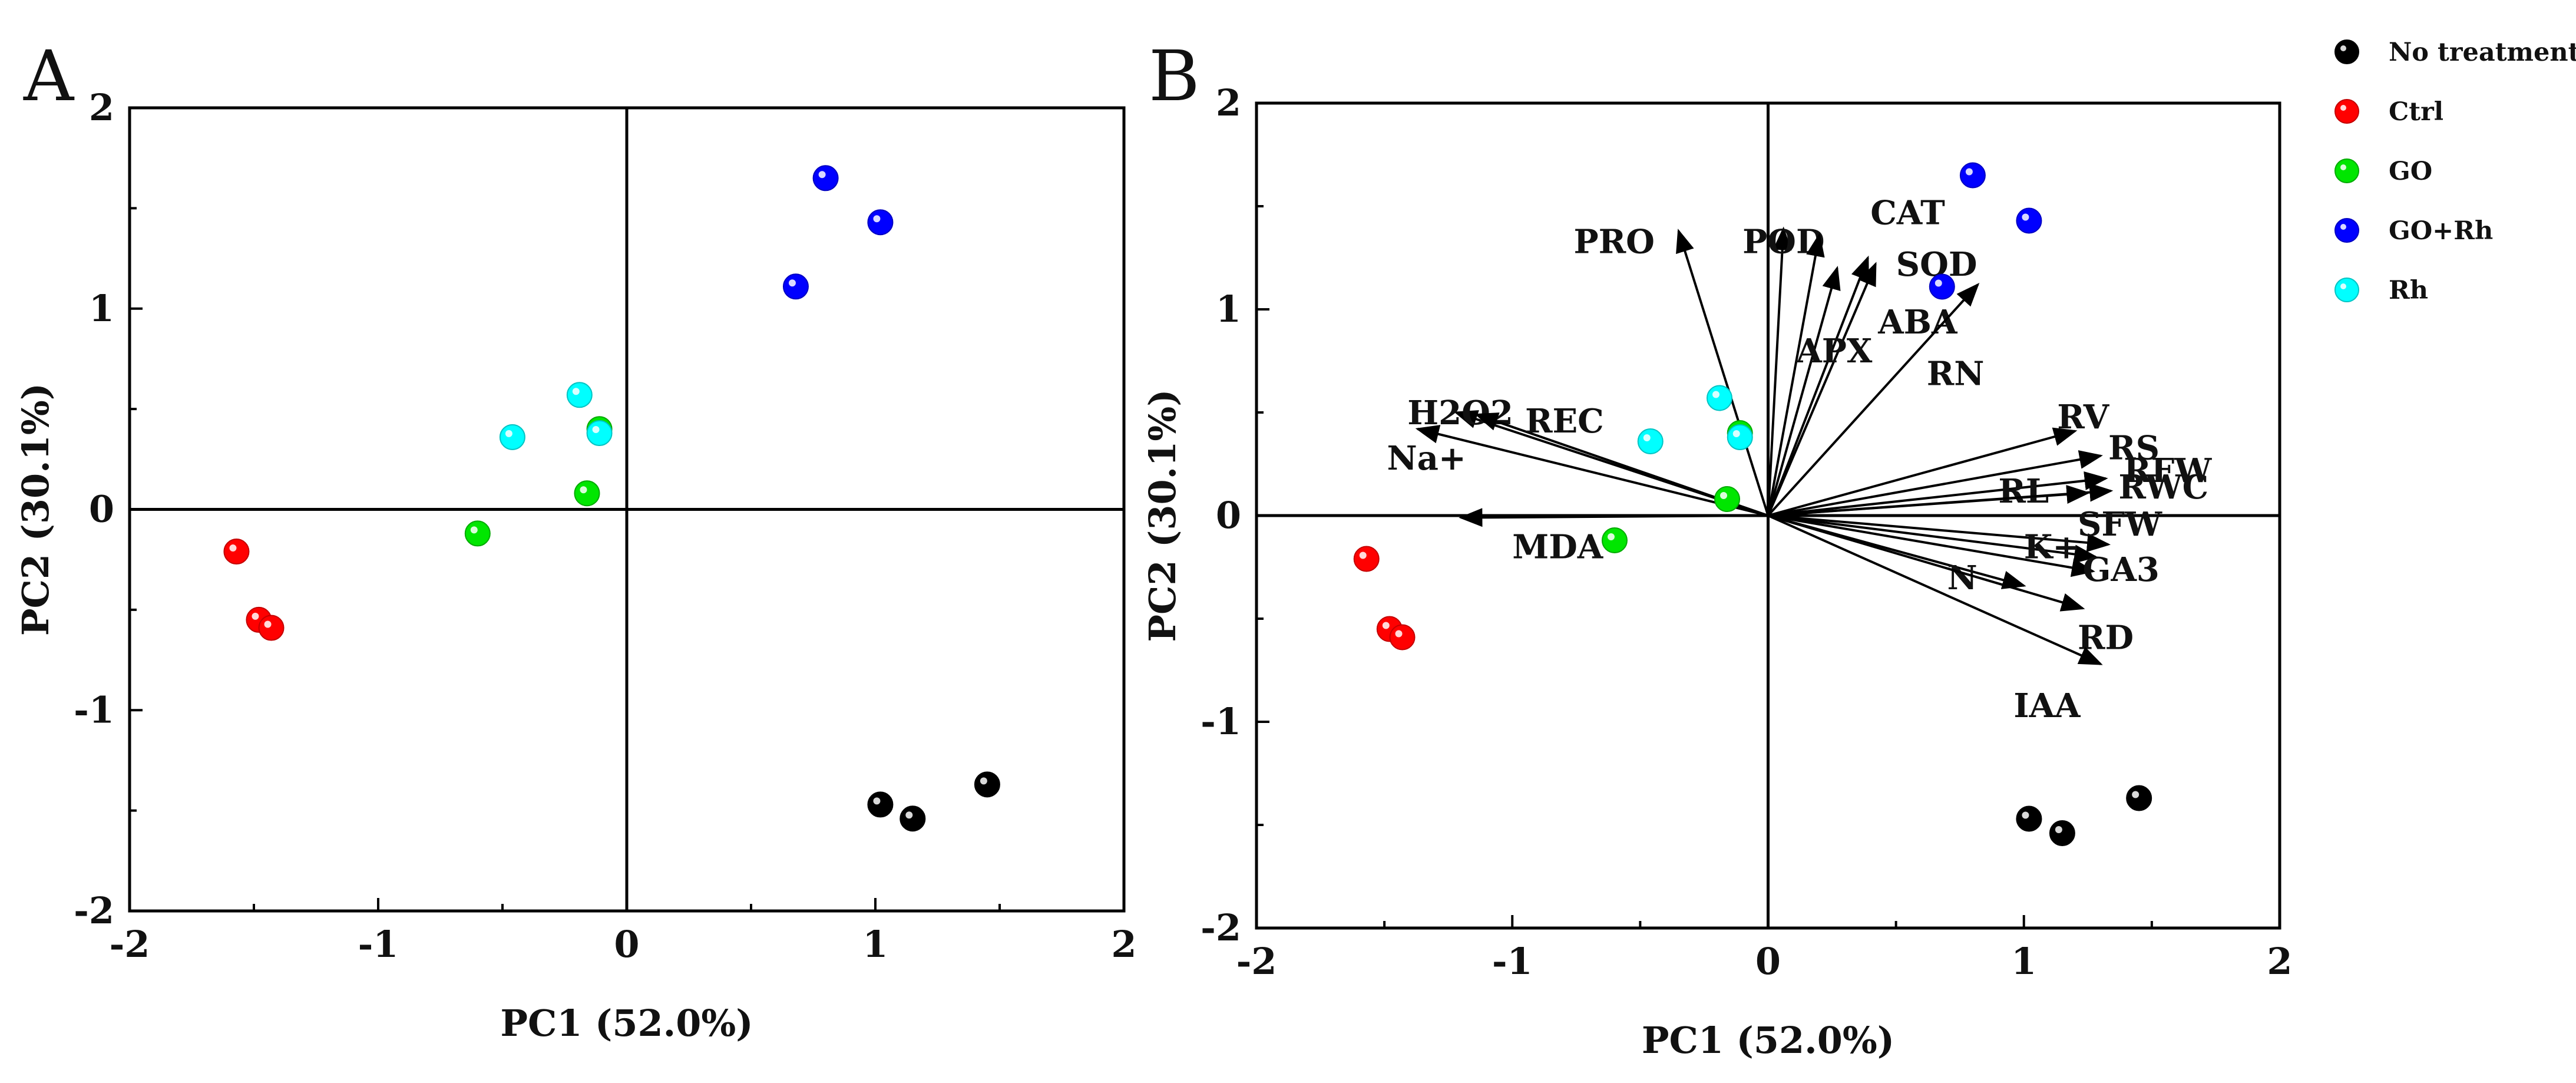 The width and height of the screenshot is (2576, 1083). Describe the element at coordinates (1962, 578) in the screenshot. I see `loading-label-n: N` at that location.